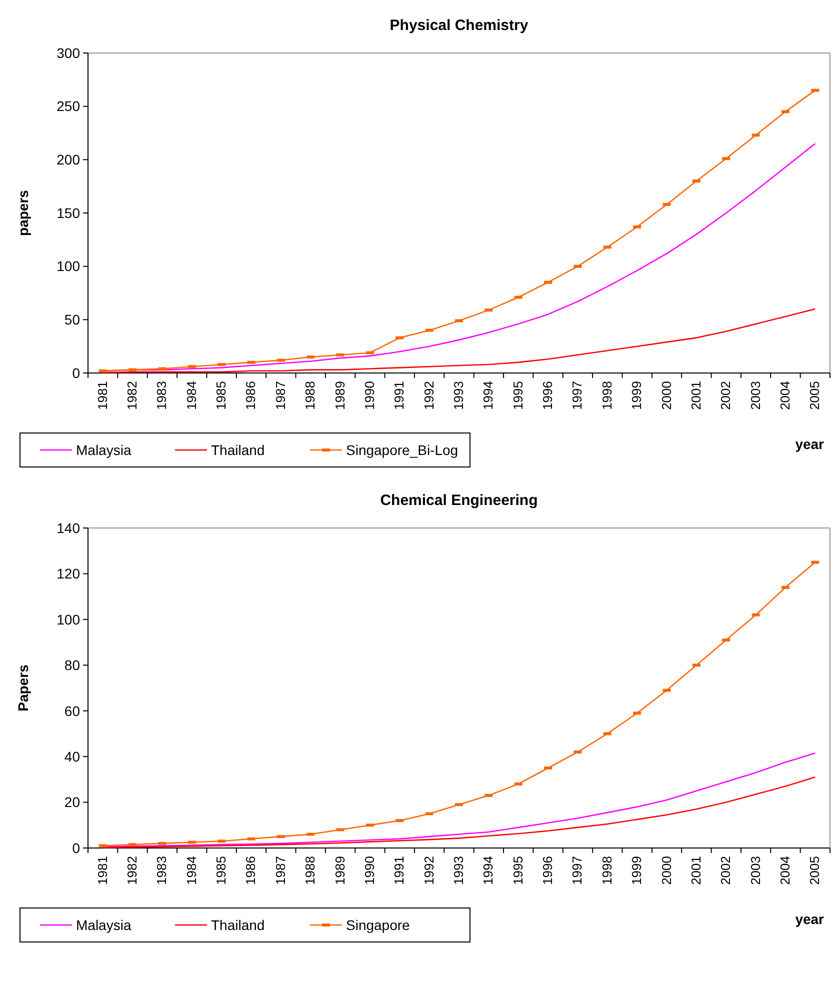  Describe the element at coordinates (459, 25) in the screenshot. I see `chart-title: Physical Chemistry` at that location.